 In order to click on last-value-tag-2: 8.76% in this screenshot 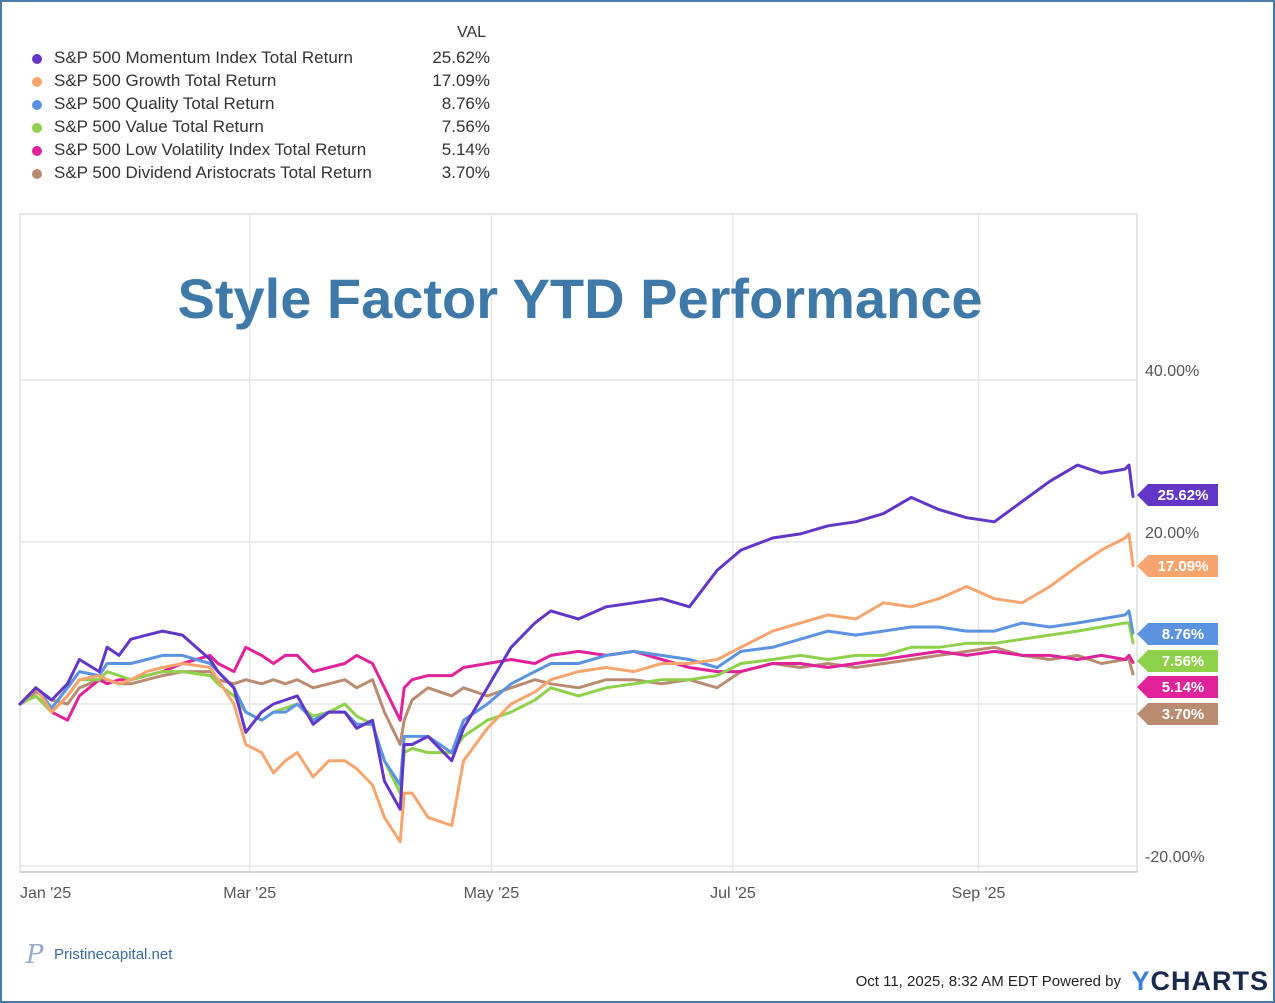, I will do `click(1177, 634)`.